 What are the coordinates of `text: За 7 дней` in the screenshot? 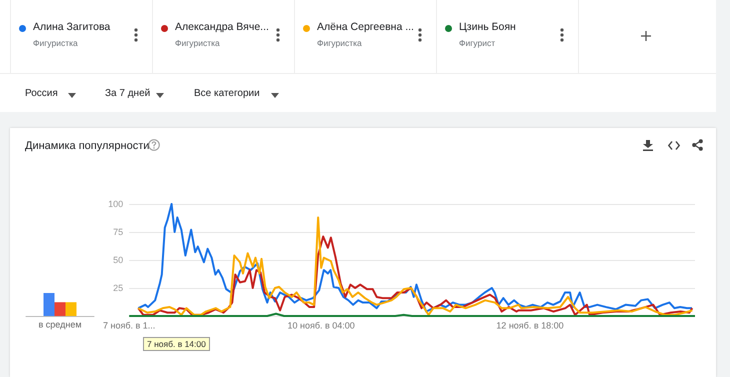 It's located at (127, 93).